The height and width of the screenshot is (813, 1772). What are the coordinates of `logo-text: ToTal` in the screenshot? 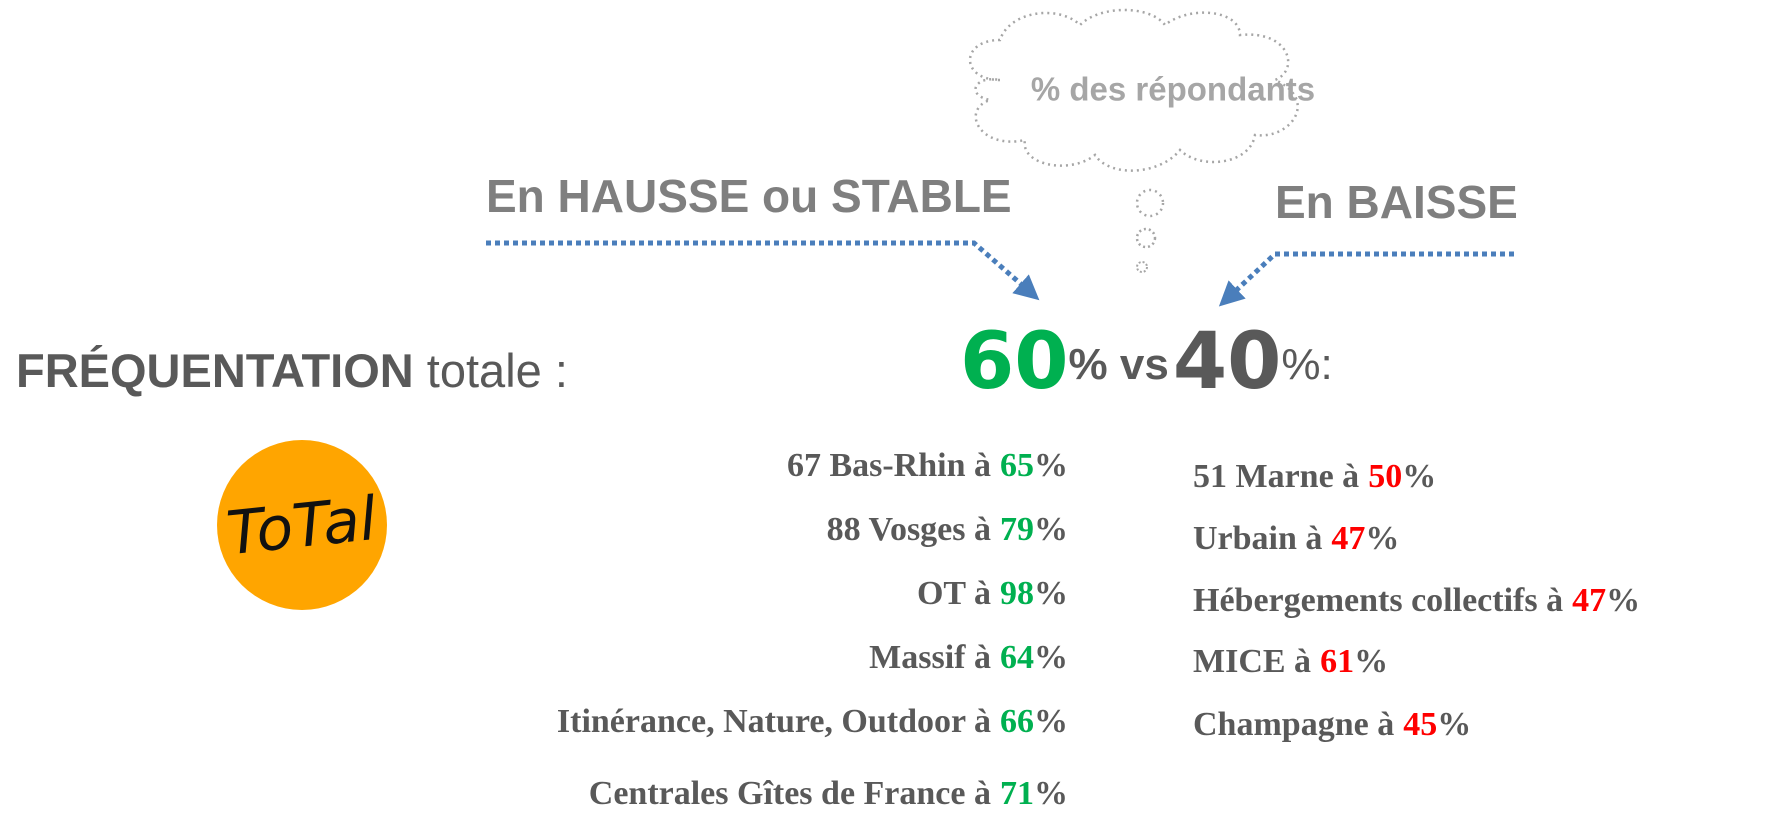 It's located at (302, 526).